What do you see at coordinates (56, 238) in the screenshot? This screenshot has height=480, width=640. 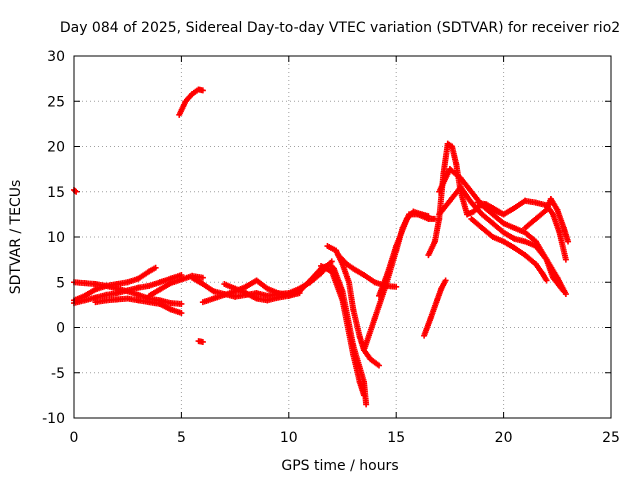 I see `y-tick-label: 10` at bounding box center [56, 238].